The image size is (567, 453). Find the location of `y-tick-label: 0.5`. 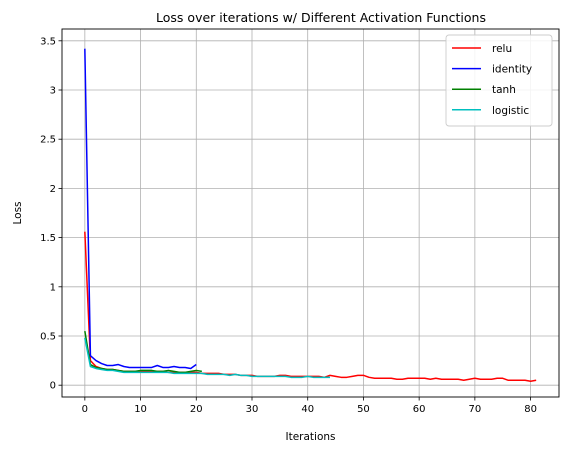

y-tick-label: 0.5 is located at coordinates (48, 336).